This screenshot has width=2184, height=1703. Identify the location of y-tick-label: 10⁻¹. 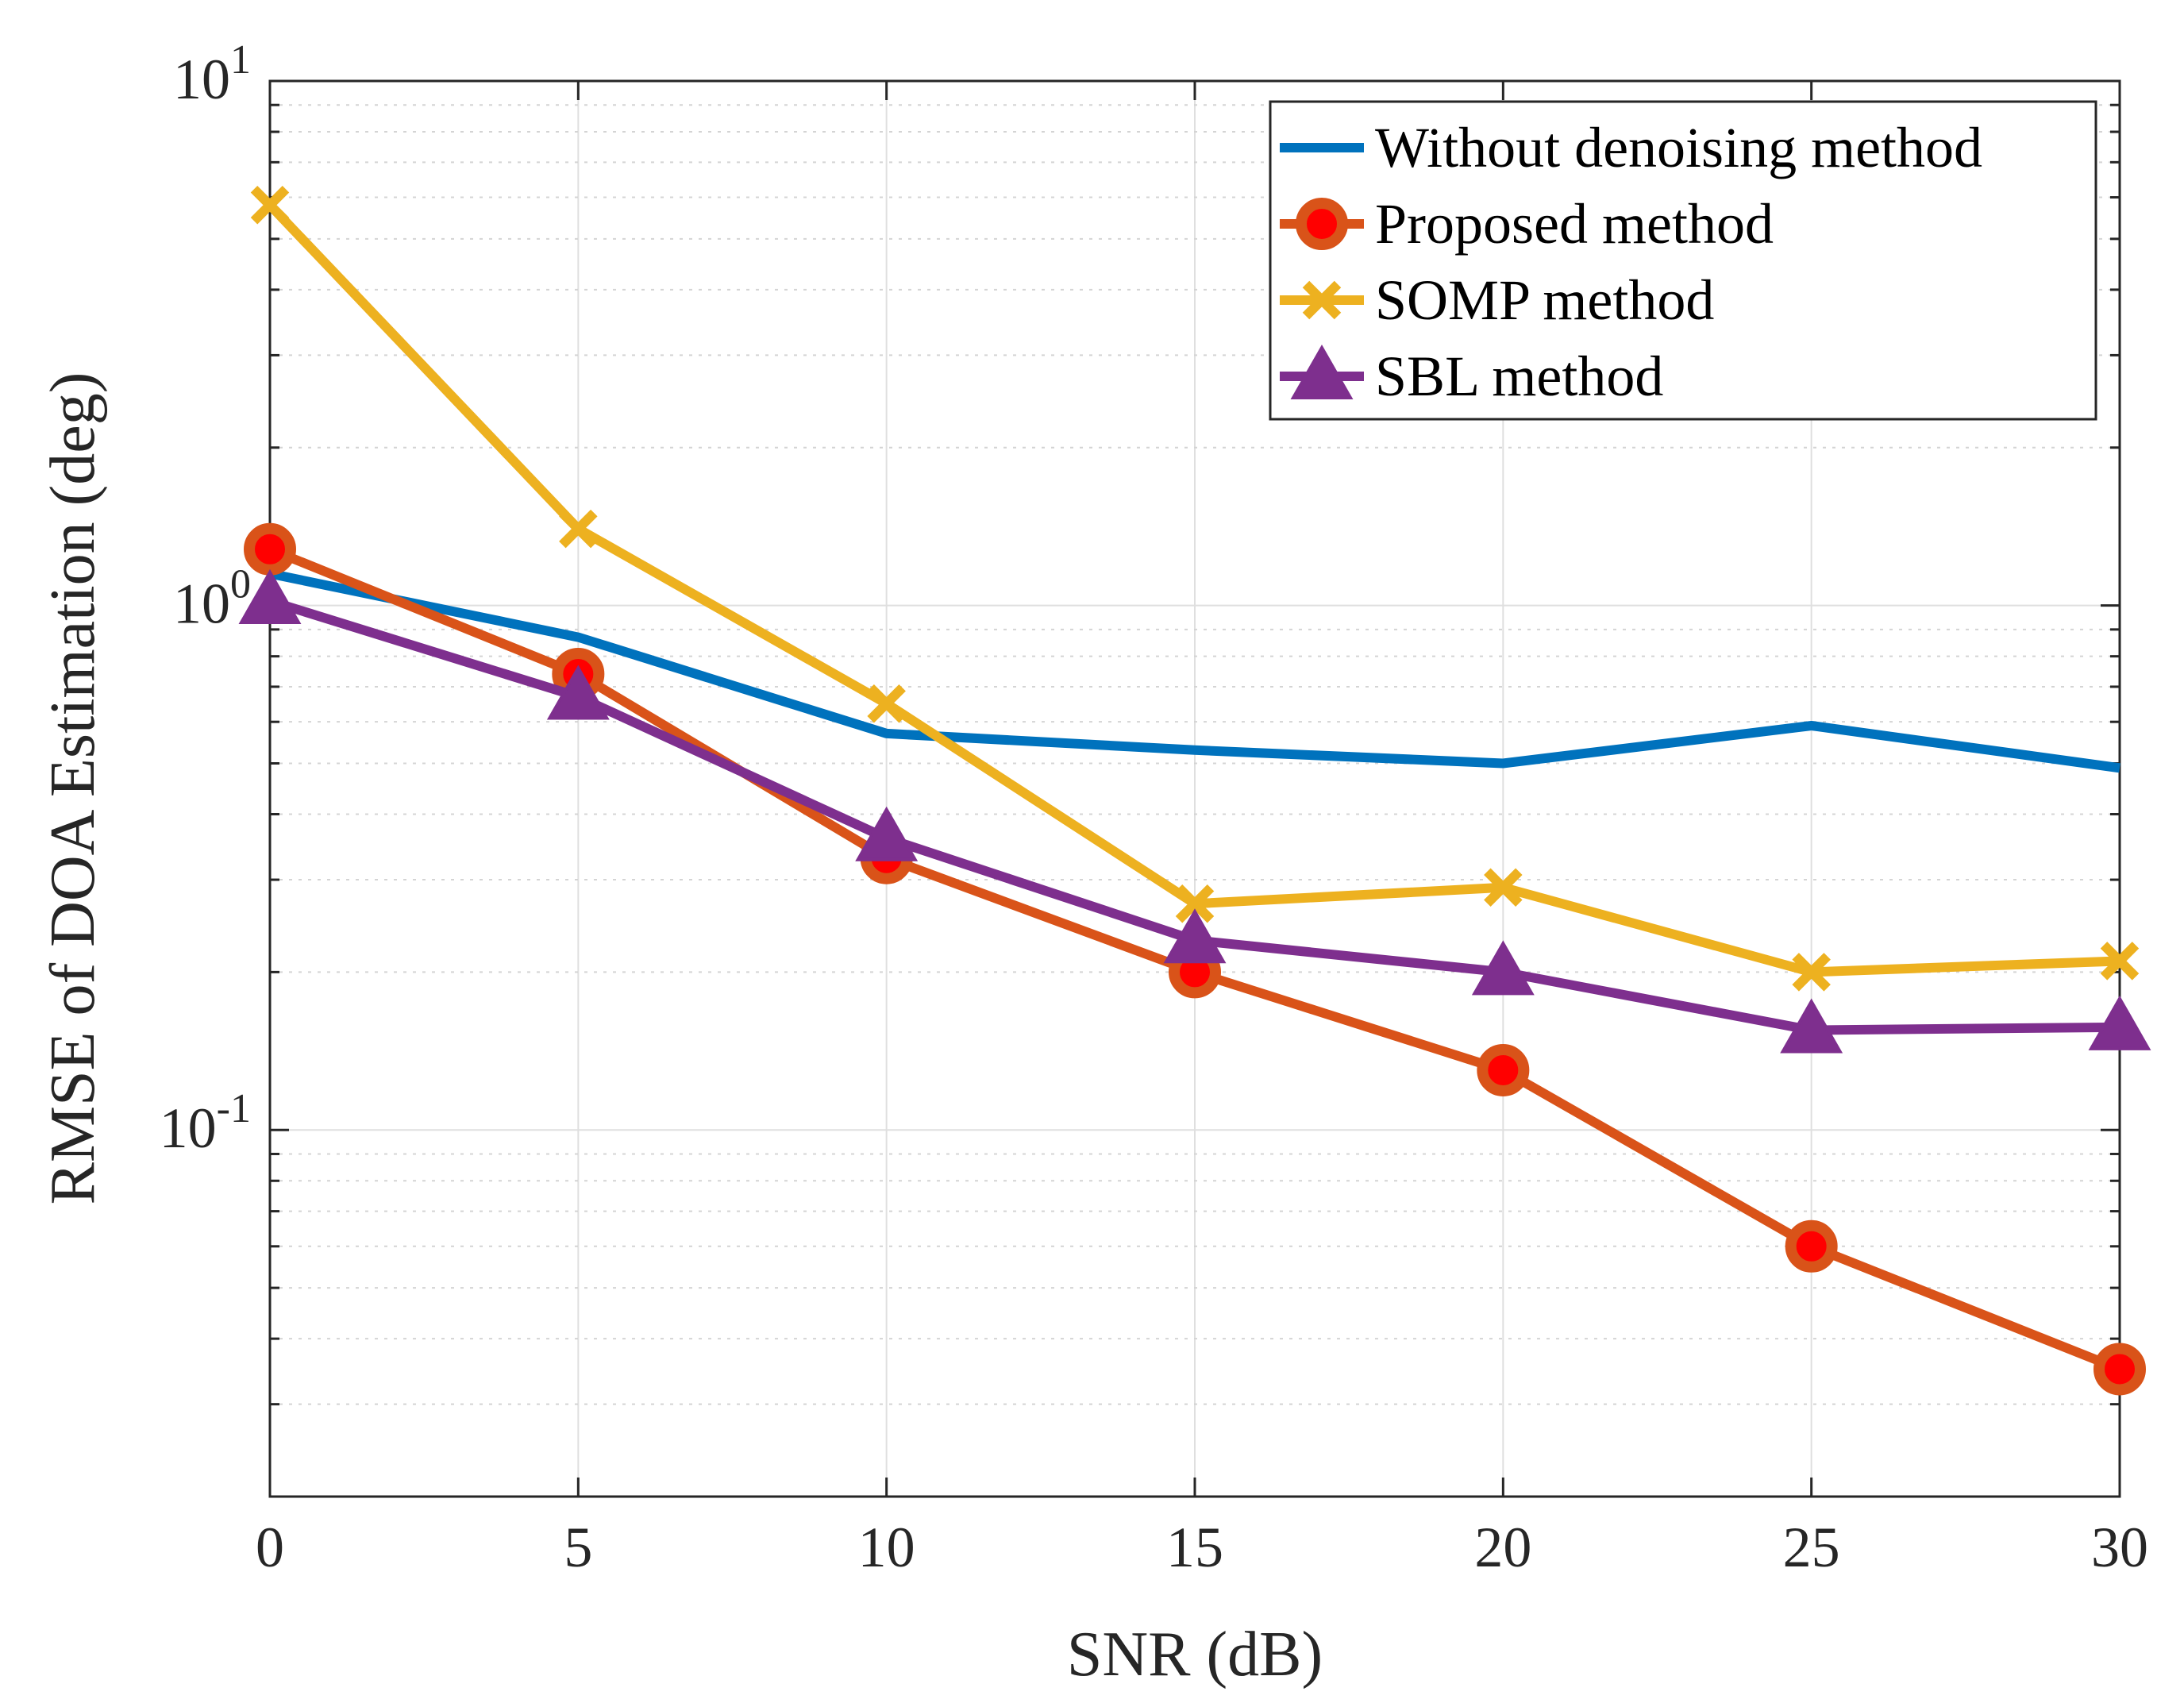
(205, 1123).